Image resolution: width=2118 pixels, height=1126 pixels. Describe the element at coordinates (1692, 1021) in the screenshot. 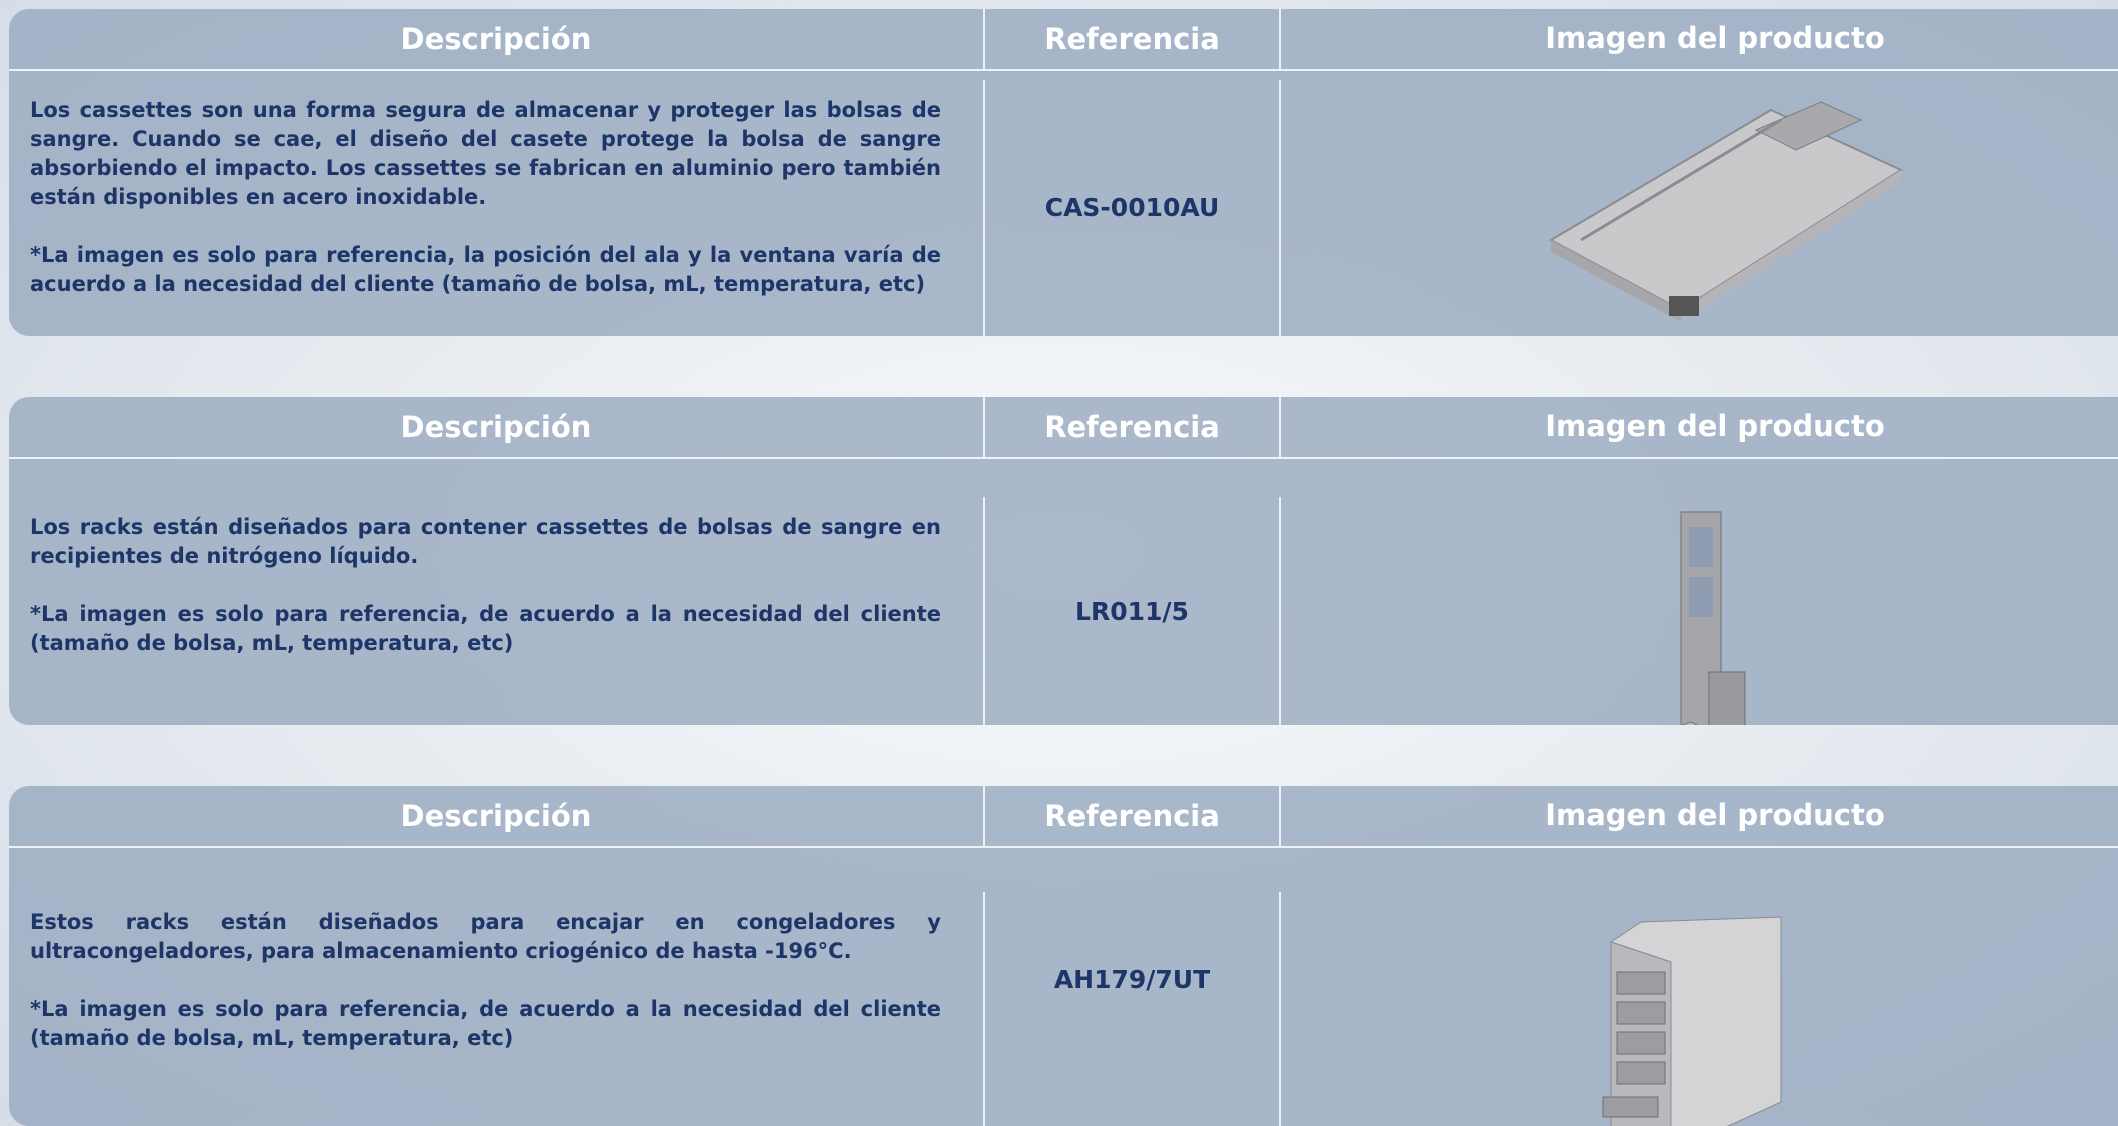

I see `freezer-rack-image` at that location.